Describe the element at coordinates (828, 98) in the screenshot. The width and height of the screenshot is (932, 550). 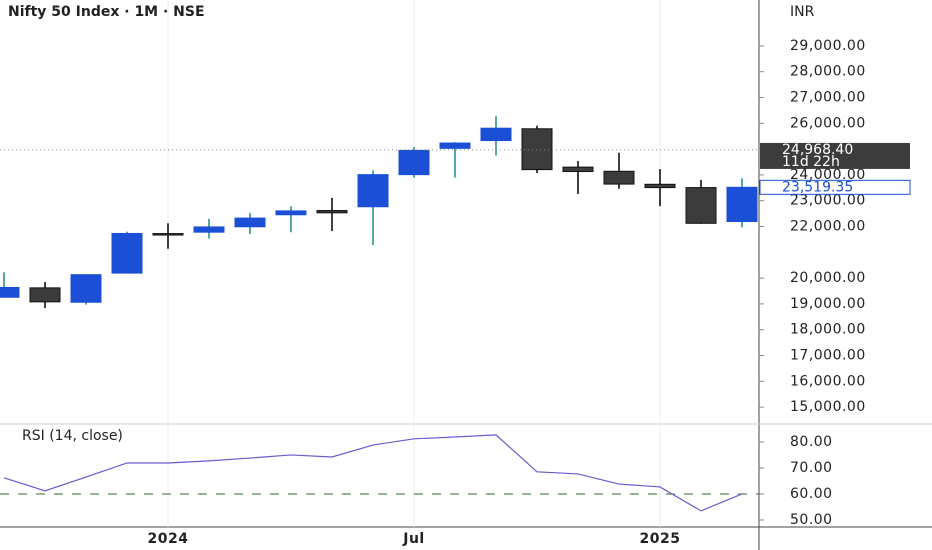
I see `y-tick-label: 27,000.00` at that location.